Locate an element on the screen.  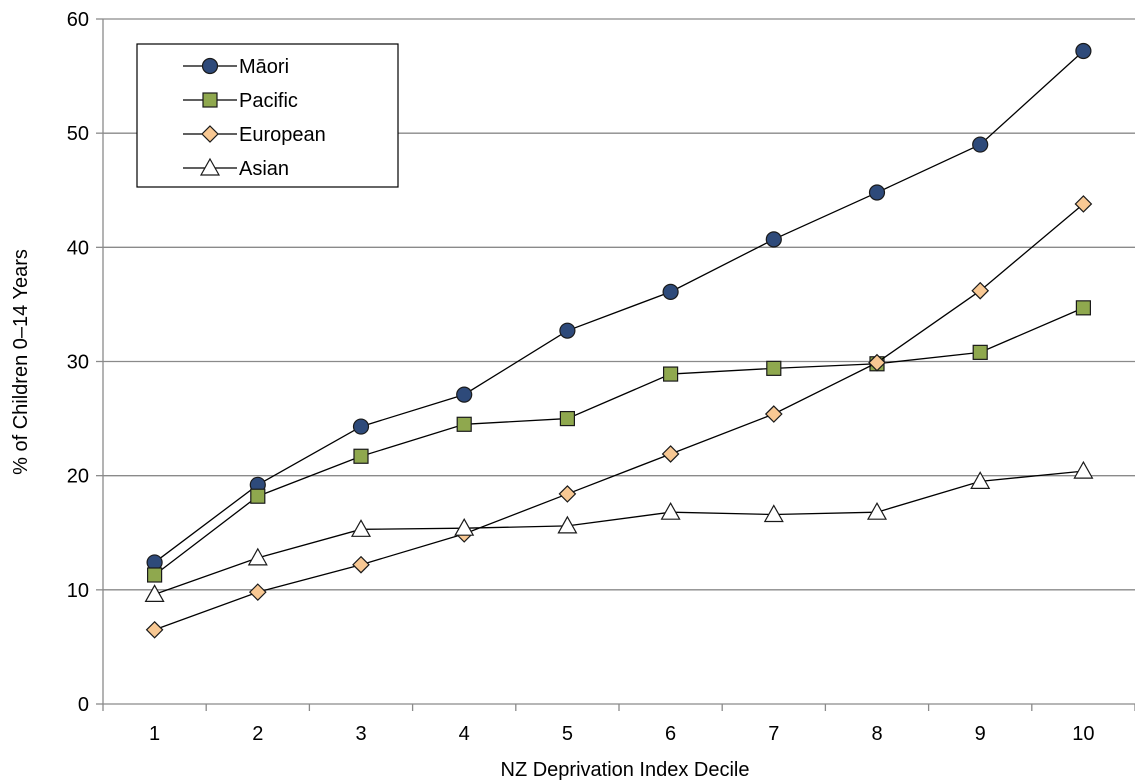
y-tick-label: 50 is located at coordinates (78, 134).